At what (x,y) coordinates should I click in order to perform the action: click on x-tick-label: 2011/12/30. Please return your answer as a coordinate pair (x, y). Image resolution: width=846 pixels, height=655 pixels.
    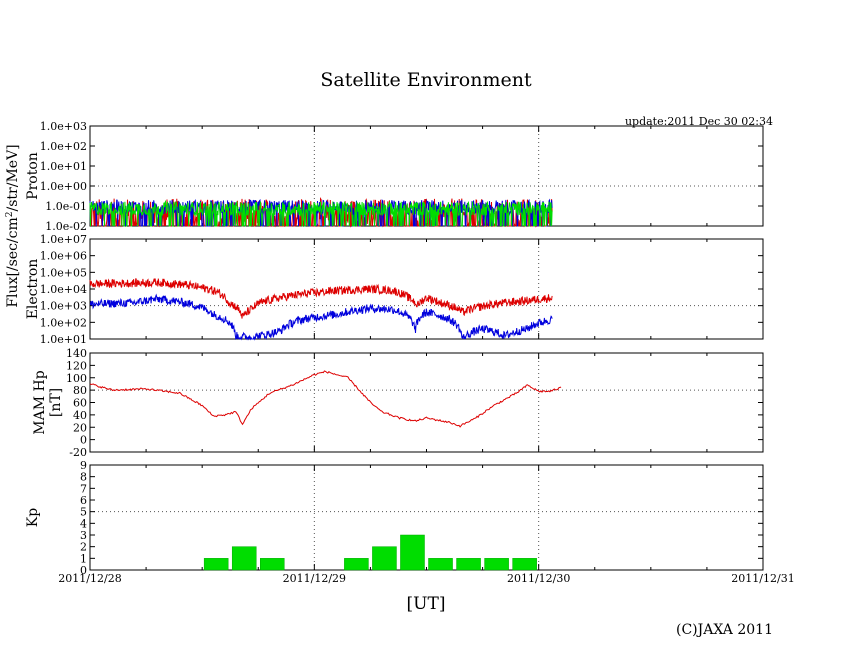
    Looking at the image, I should click on (538, 578).